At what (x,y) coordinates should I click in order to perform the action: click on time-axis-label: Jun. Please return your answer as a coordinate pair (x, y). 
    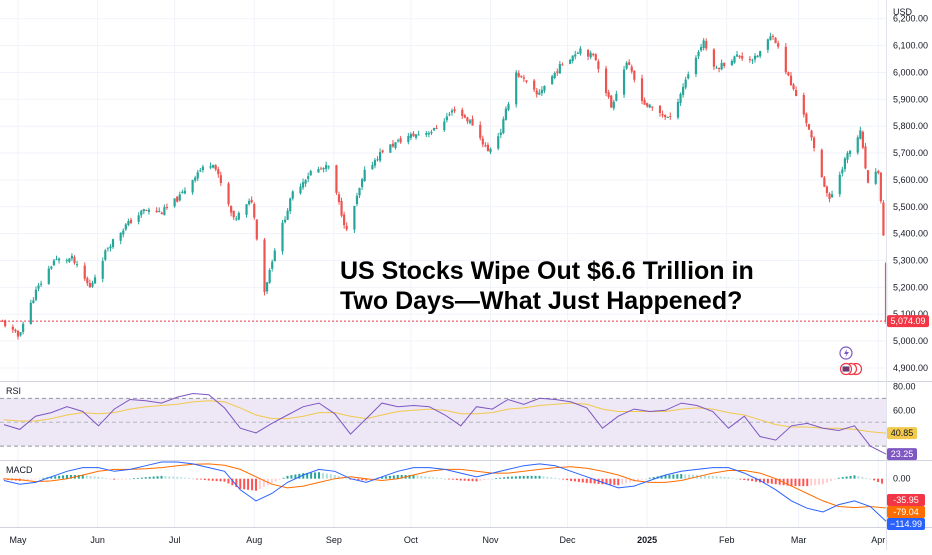
    Looking at the image, I should click on (97, 540).